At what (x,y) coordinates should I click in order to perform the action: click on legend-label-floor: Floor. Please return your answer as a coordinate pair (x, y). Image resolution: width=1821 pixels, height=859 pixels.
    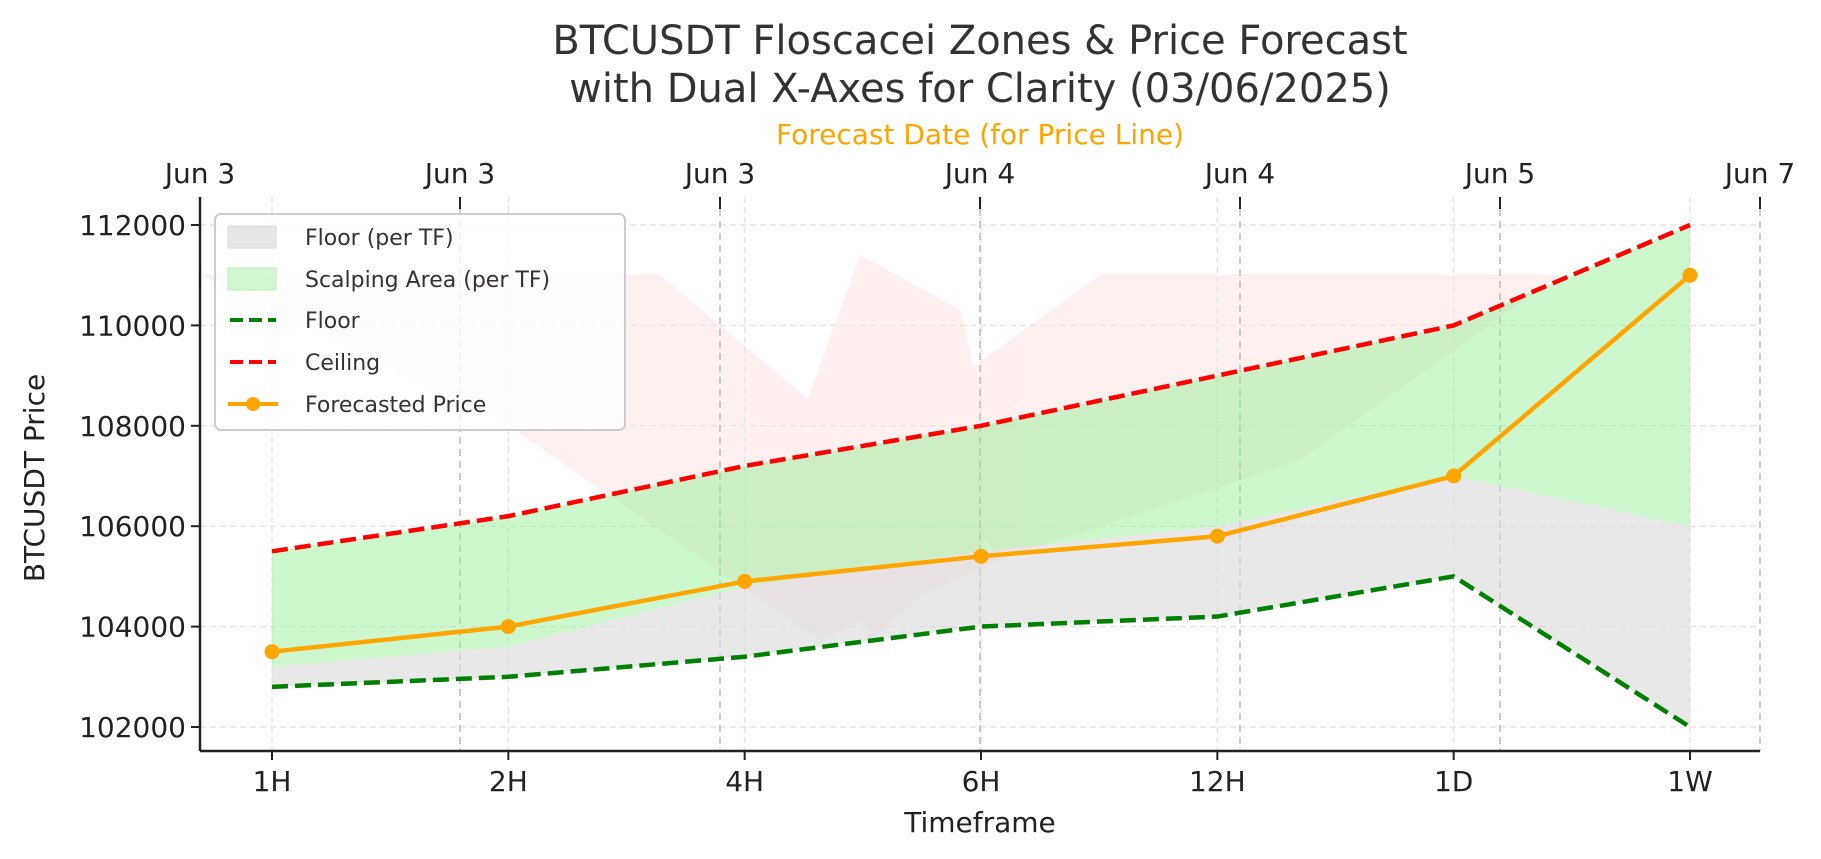
    Looking at the image, I should click on (333, 321).